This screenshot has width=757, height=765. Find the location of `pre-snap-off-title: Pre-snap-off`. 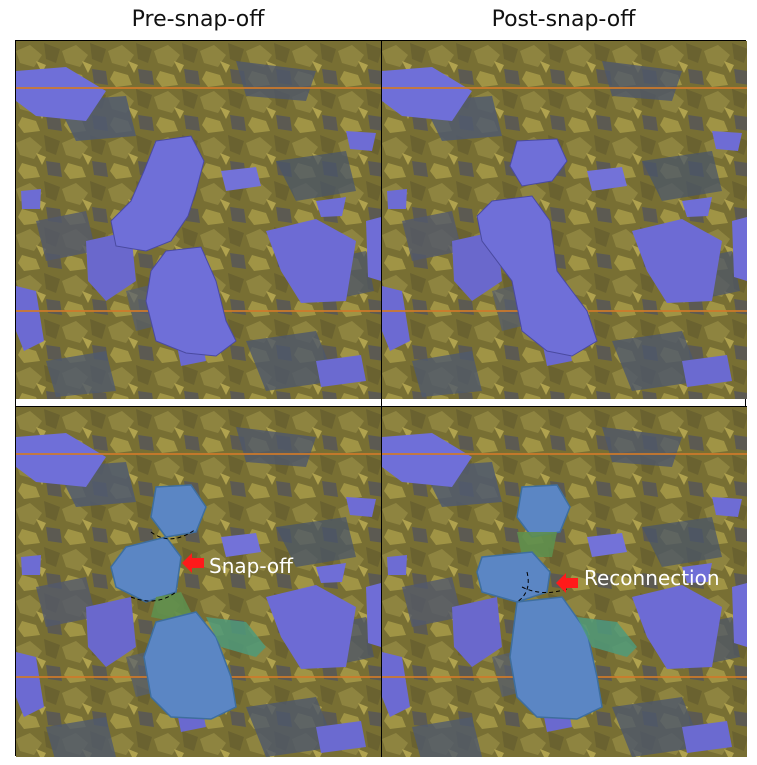

pre-snap-off-title: Pre-snap-off is located at coordinates (198, 19).